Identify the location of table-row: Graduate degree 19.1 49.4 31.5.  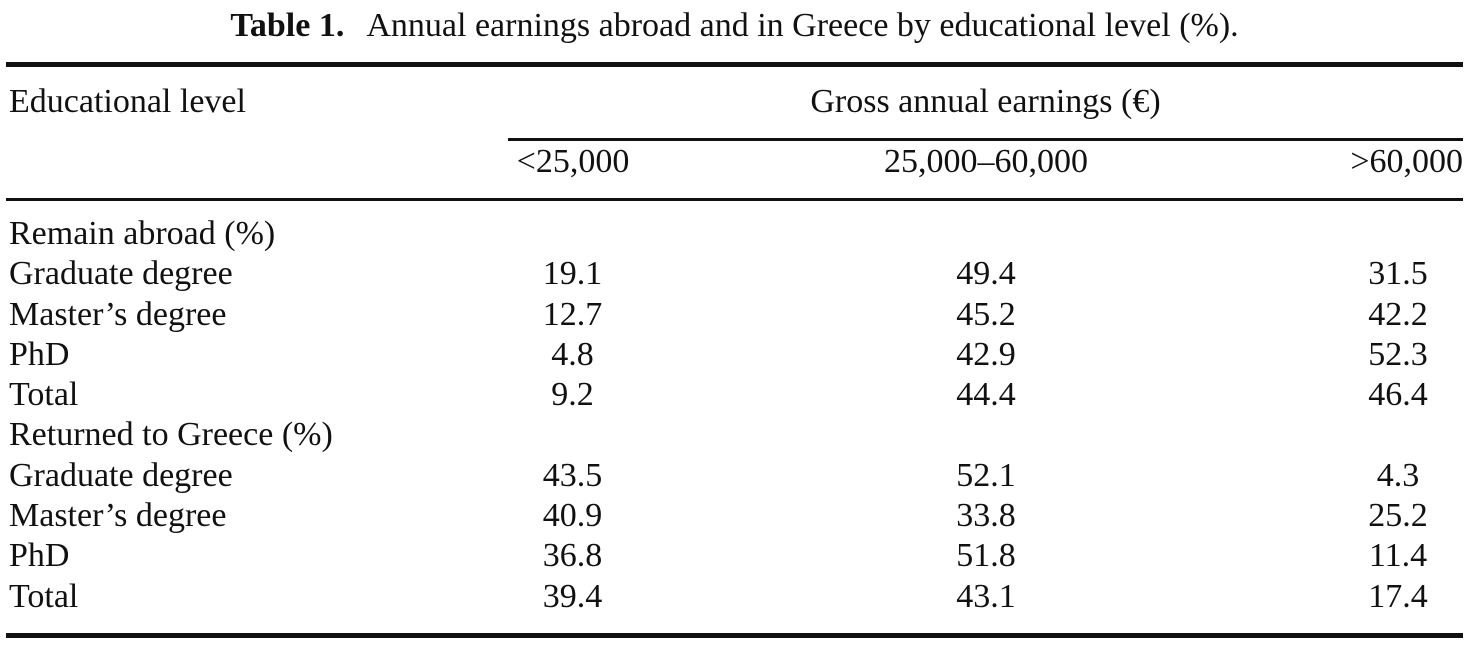
(734, 274).